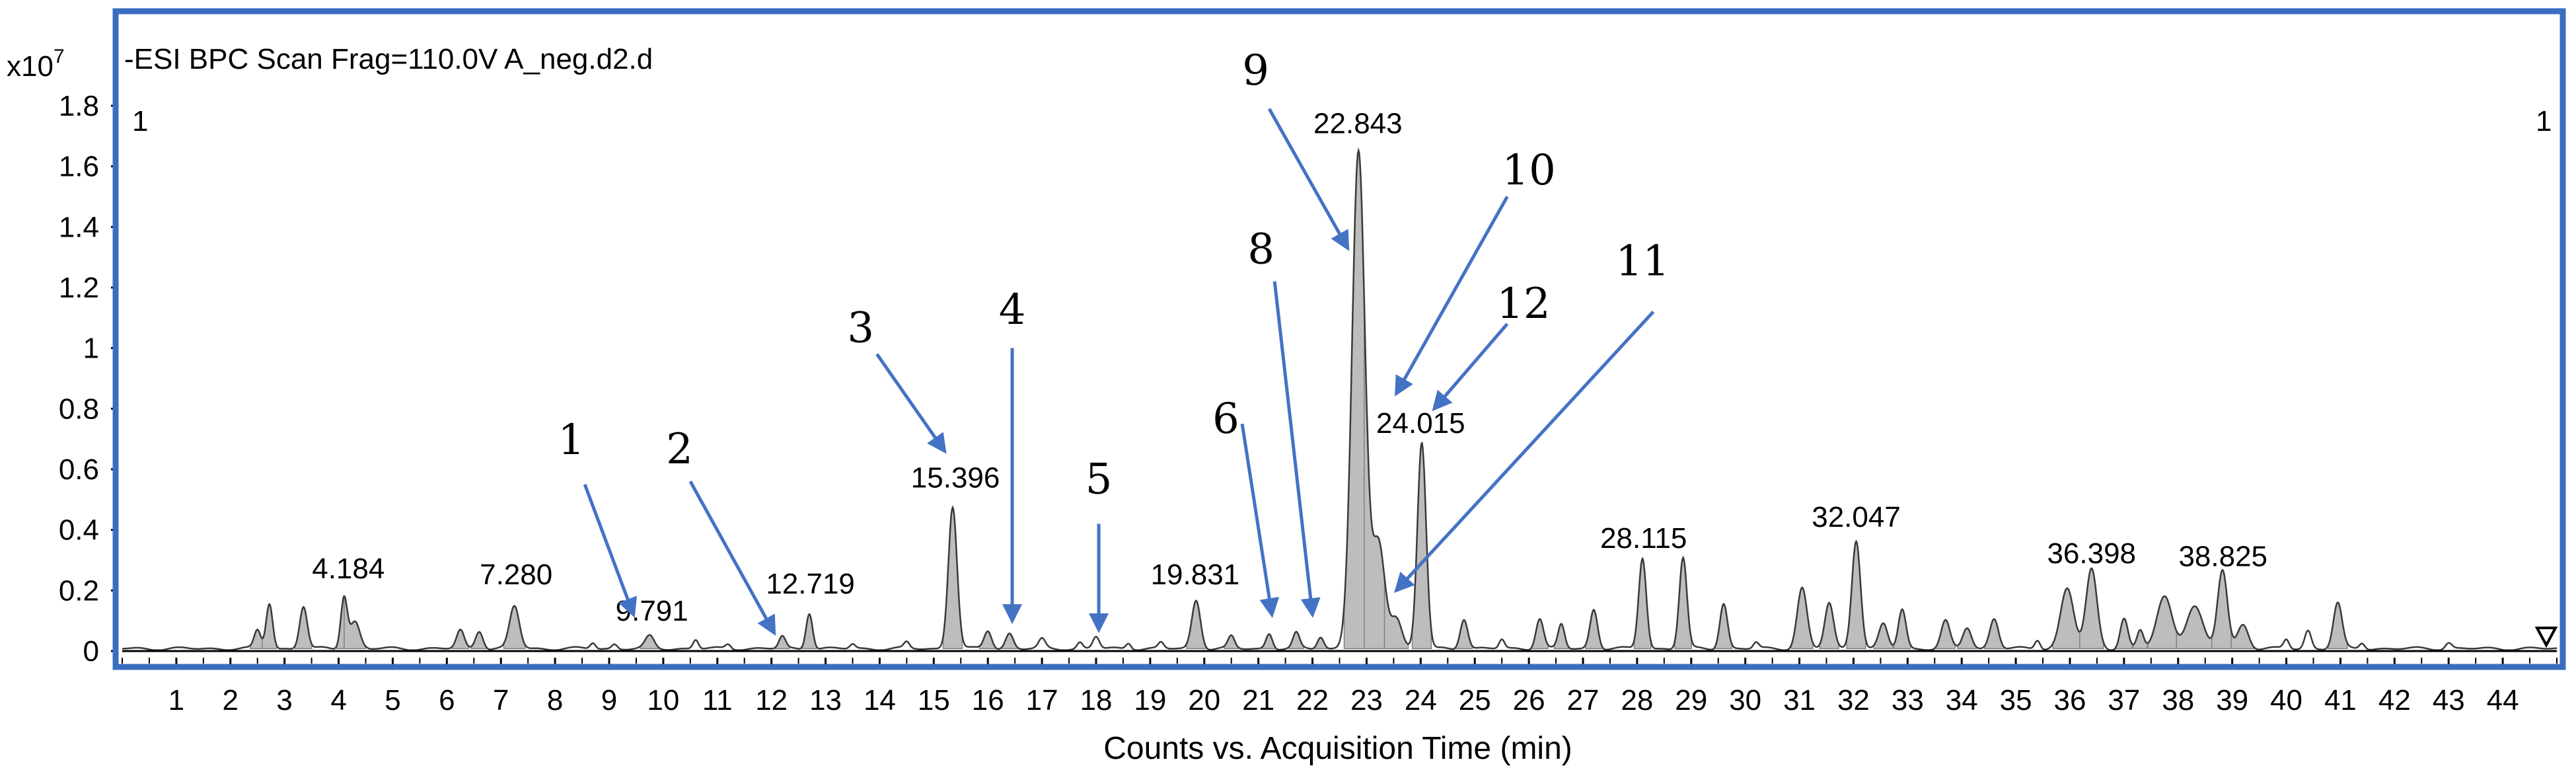 This screenshot has height=774, width=2576. I want to click on annotation-number-2: 2, so click(680, 449).